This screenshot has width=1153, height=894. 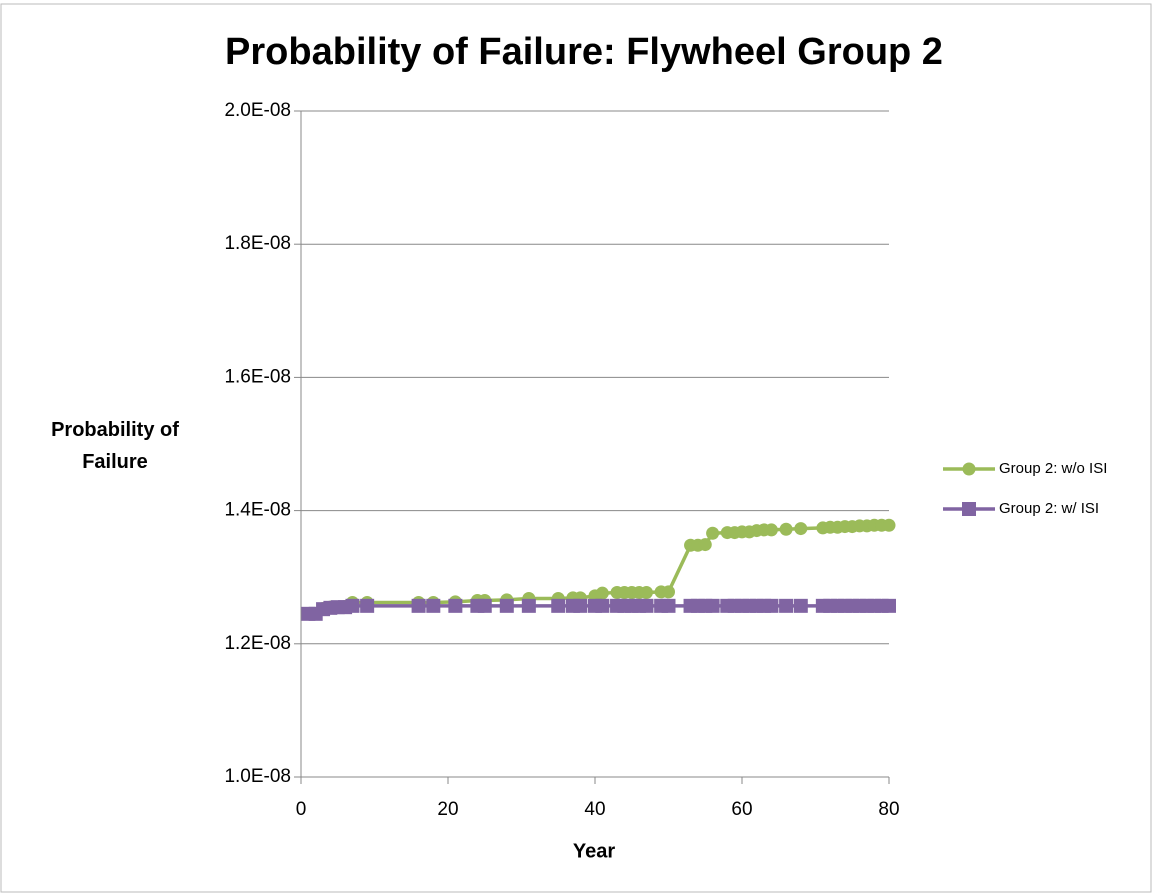 What do you see at coordinates (1049, 508) in the screenshot?
I see `legend-label: Group 2: w/ ISI` at bounding box center [1049, 508].